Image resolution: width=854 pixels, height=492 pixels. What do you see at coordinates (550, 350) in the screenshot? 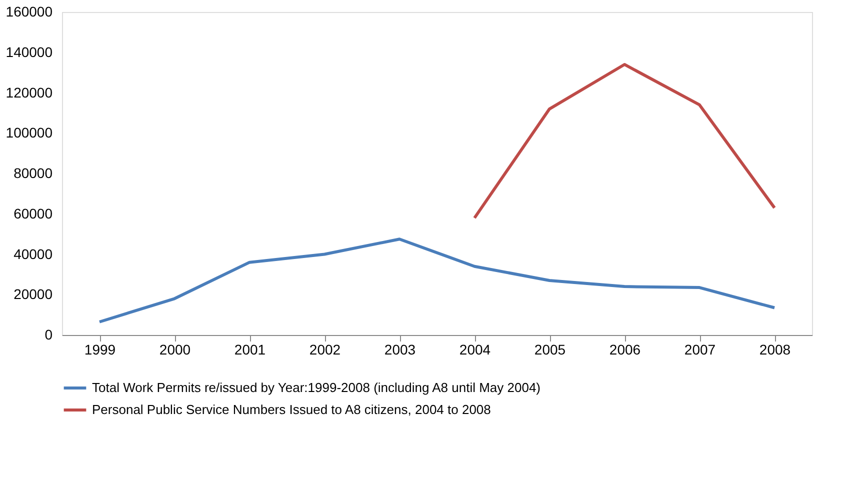
I see `x-tick-label: 2005` at bounding box center [550, 350].